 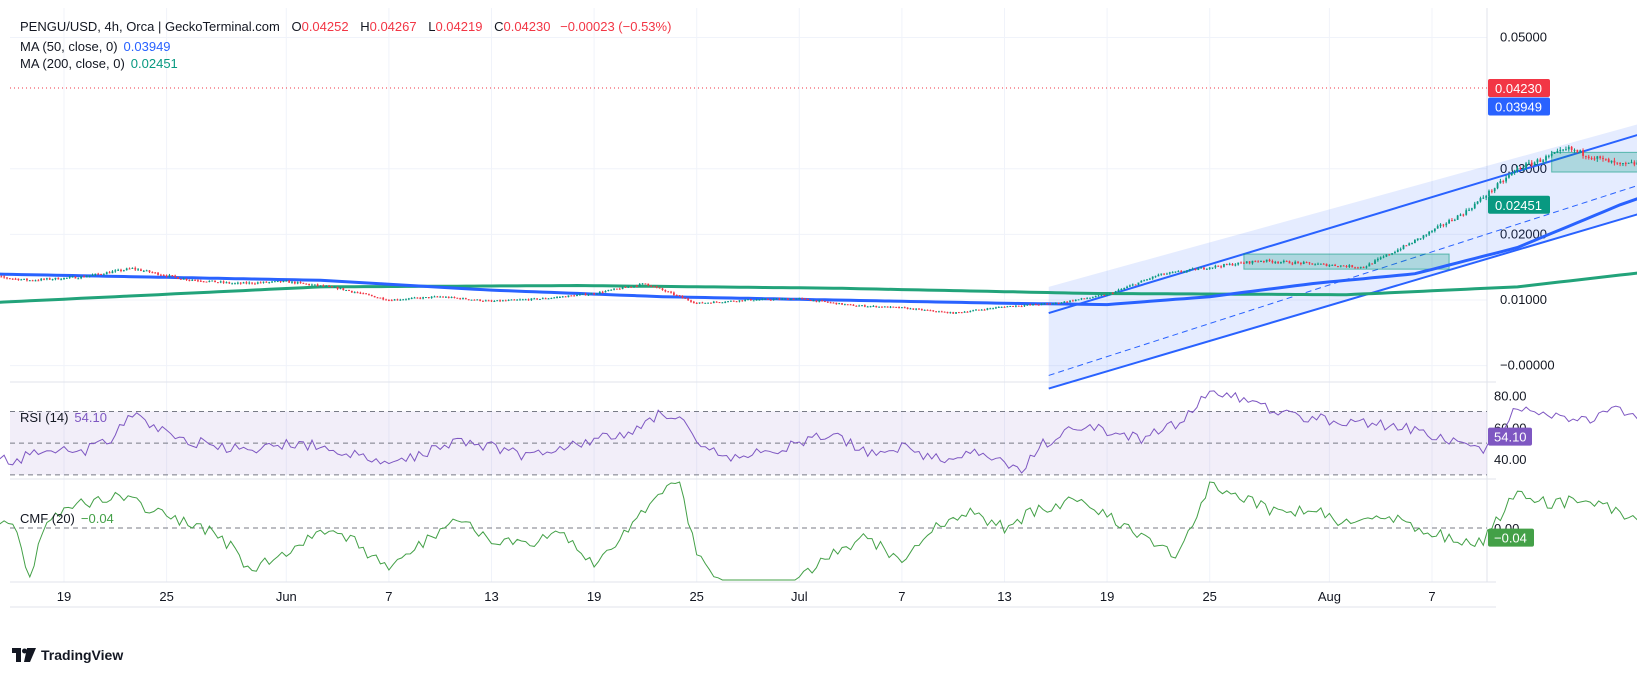 I want to click on rsi-legend: RSI (14) 54.10, so click(x=63, y=417).